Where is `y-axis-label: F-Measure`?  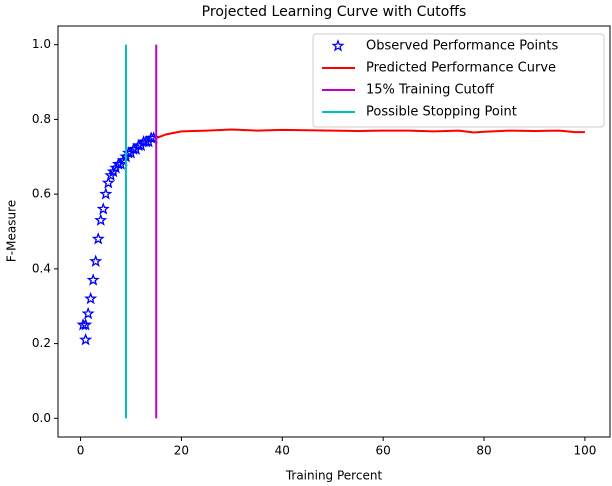
y-axis-label: F-Measure is located at coordinates (12, 231).